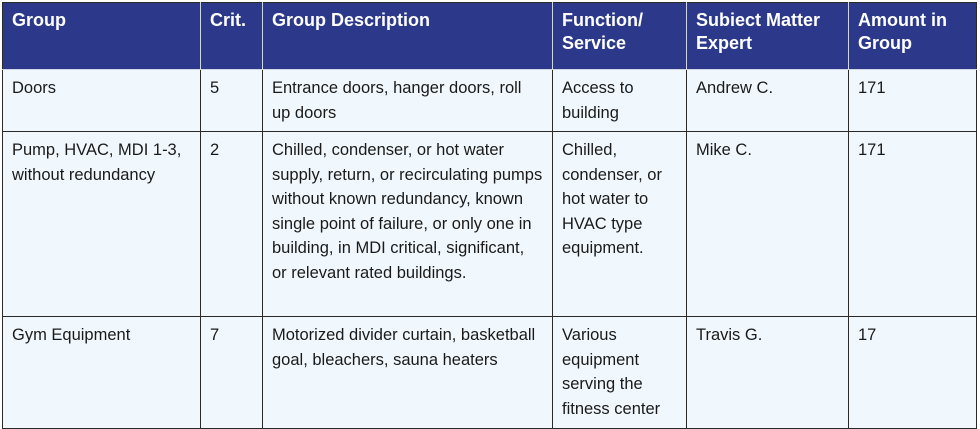 This screenshot has width=980, height=429. I want to click on cell-group: Doors, so click(101, 100).